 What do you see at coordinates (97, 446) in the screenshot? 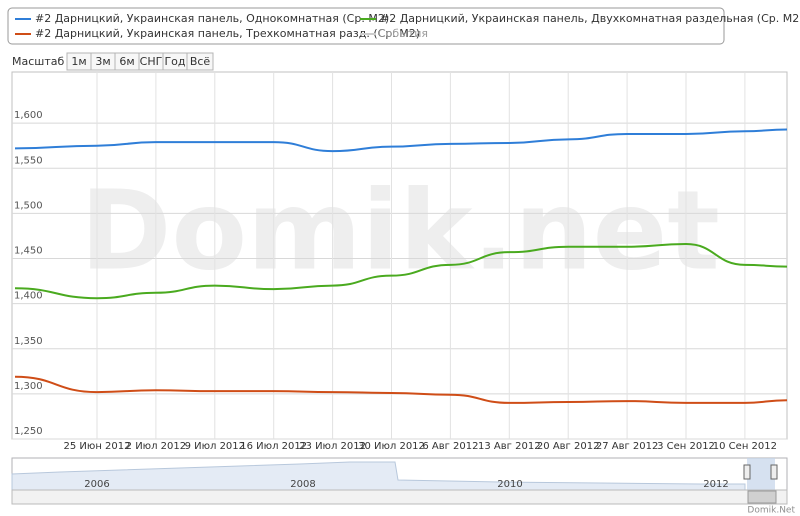
I see `x-tick-label: 25 Июн 2012` at bounding box center [97, 446].